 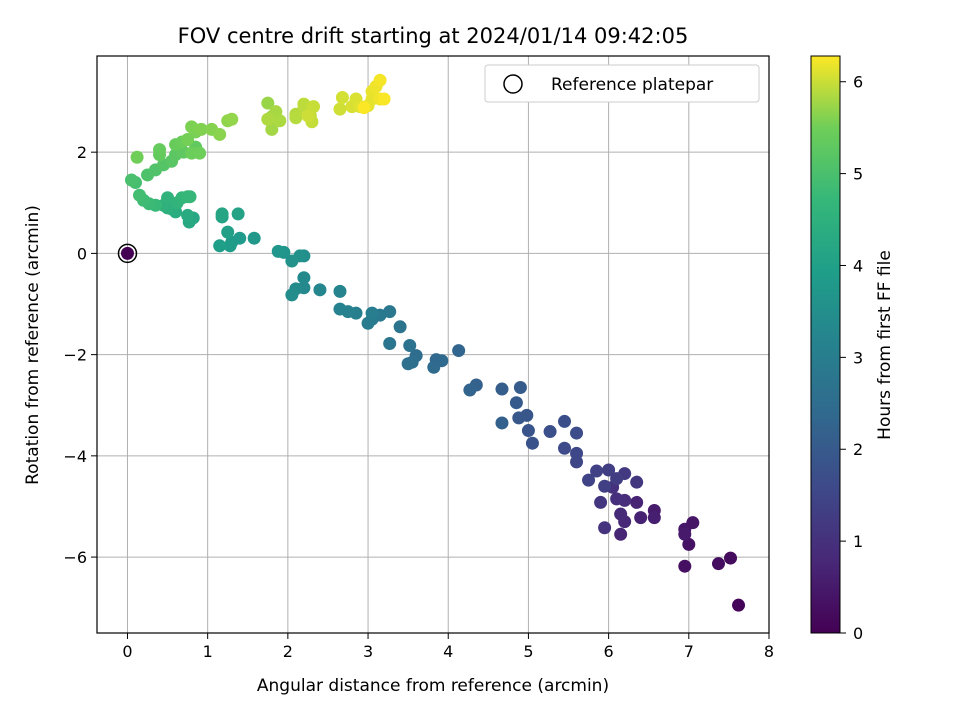 I want to click on colorbar-ticks: 0 1 2 3 4 5 6, so click(x=851, y=358).